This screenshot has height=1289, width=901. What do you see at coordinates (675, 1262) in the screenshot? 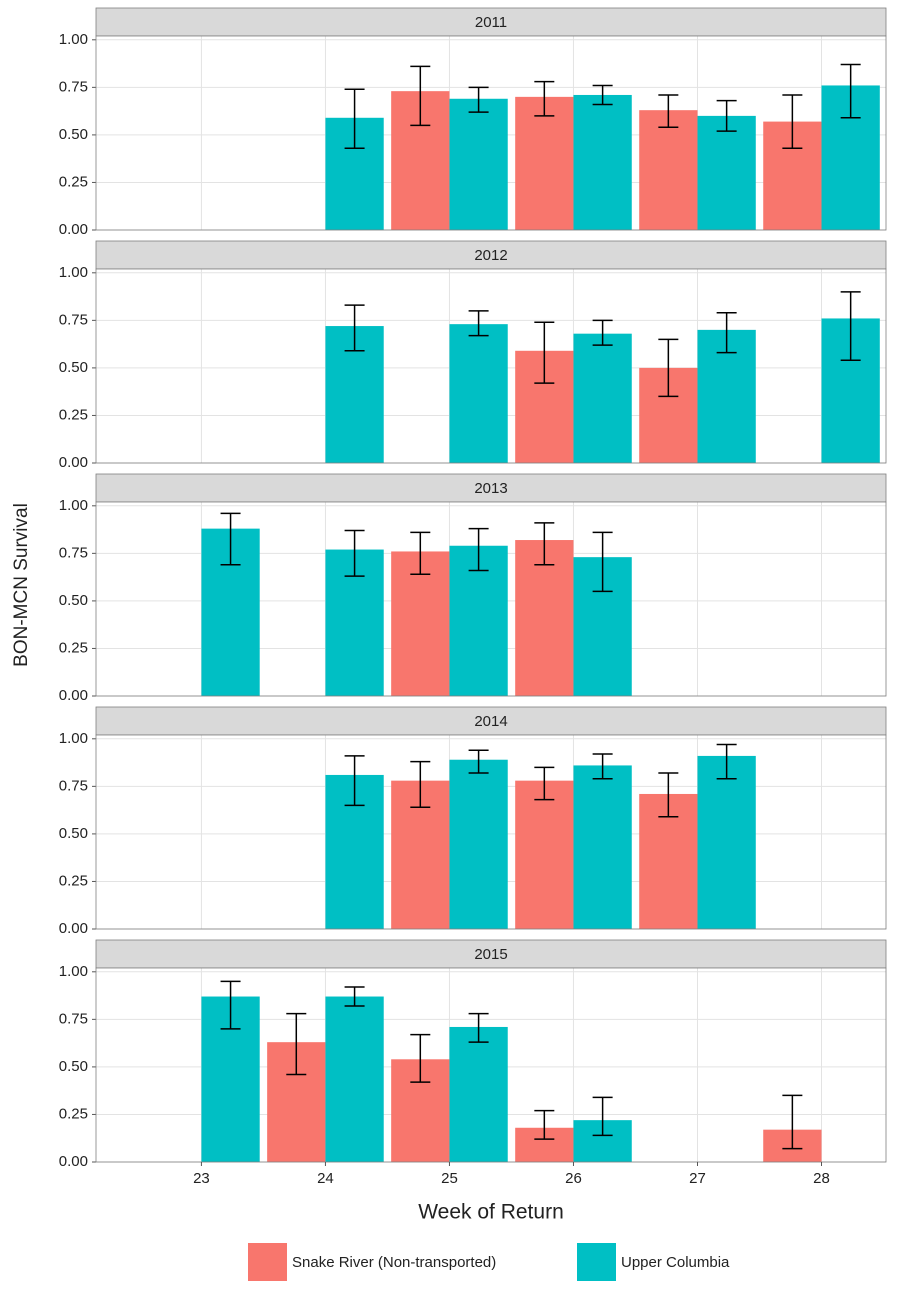
I see `legend-label: Upper Columbia` at bounding box center [675, 1262].